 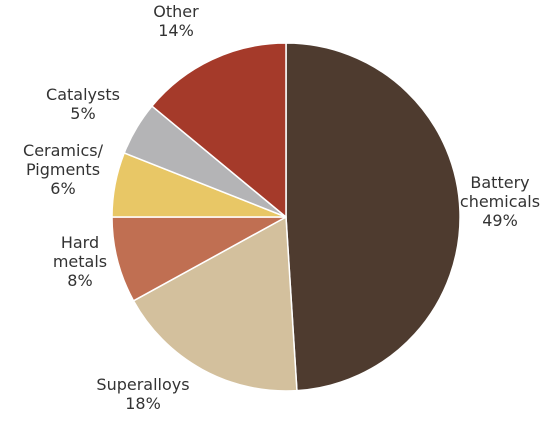 What do you see at coordinates (80, 242) in the screenshot?
I see `pie-label-text: Hard` at bounding box center [80, 242].